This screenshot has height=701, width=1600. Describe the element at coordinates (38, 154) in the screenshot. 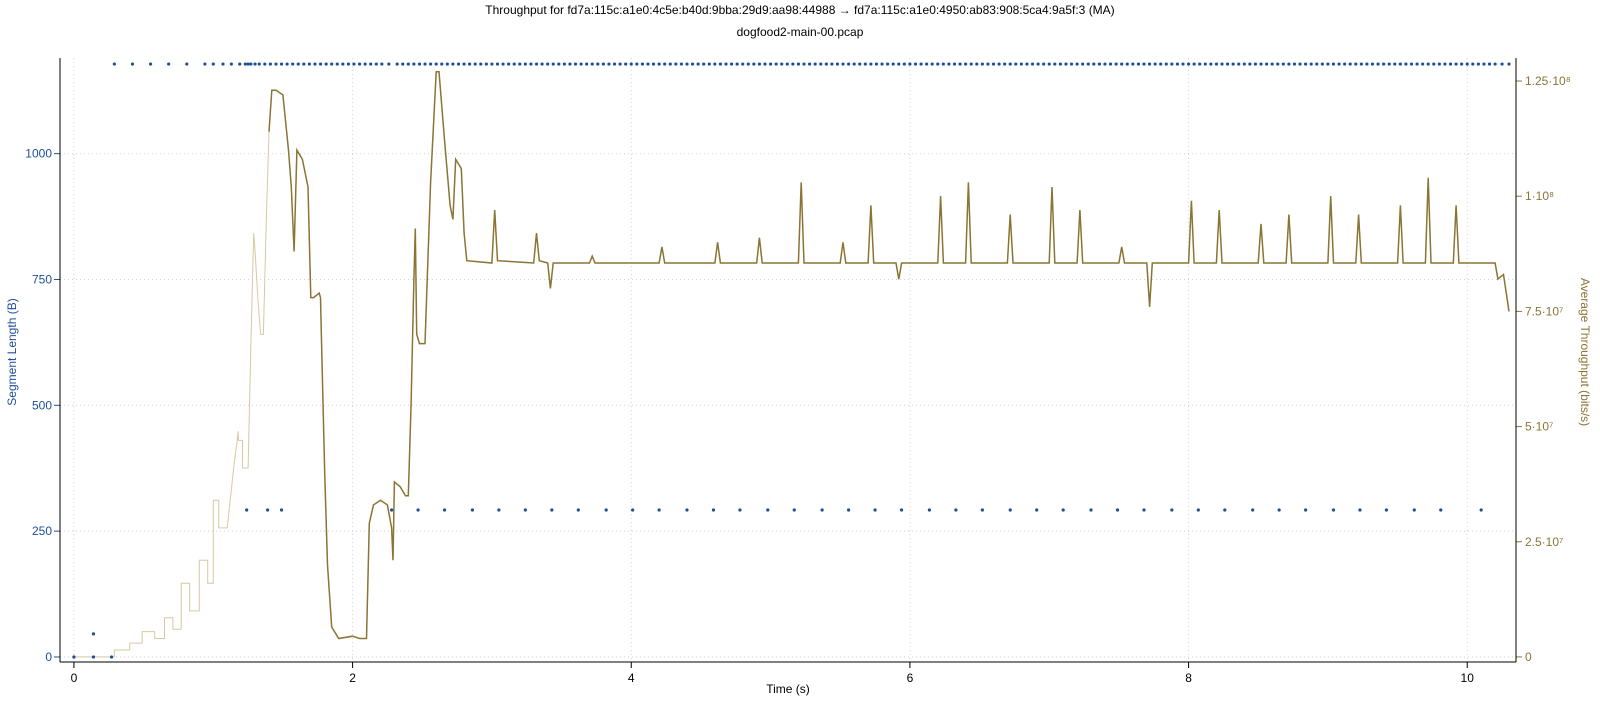

I see `y-left-tick-label: 1000` at that location.